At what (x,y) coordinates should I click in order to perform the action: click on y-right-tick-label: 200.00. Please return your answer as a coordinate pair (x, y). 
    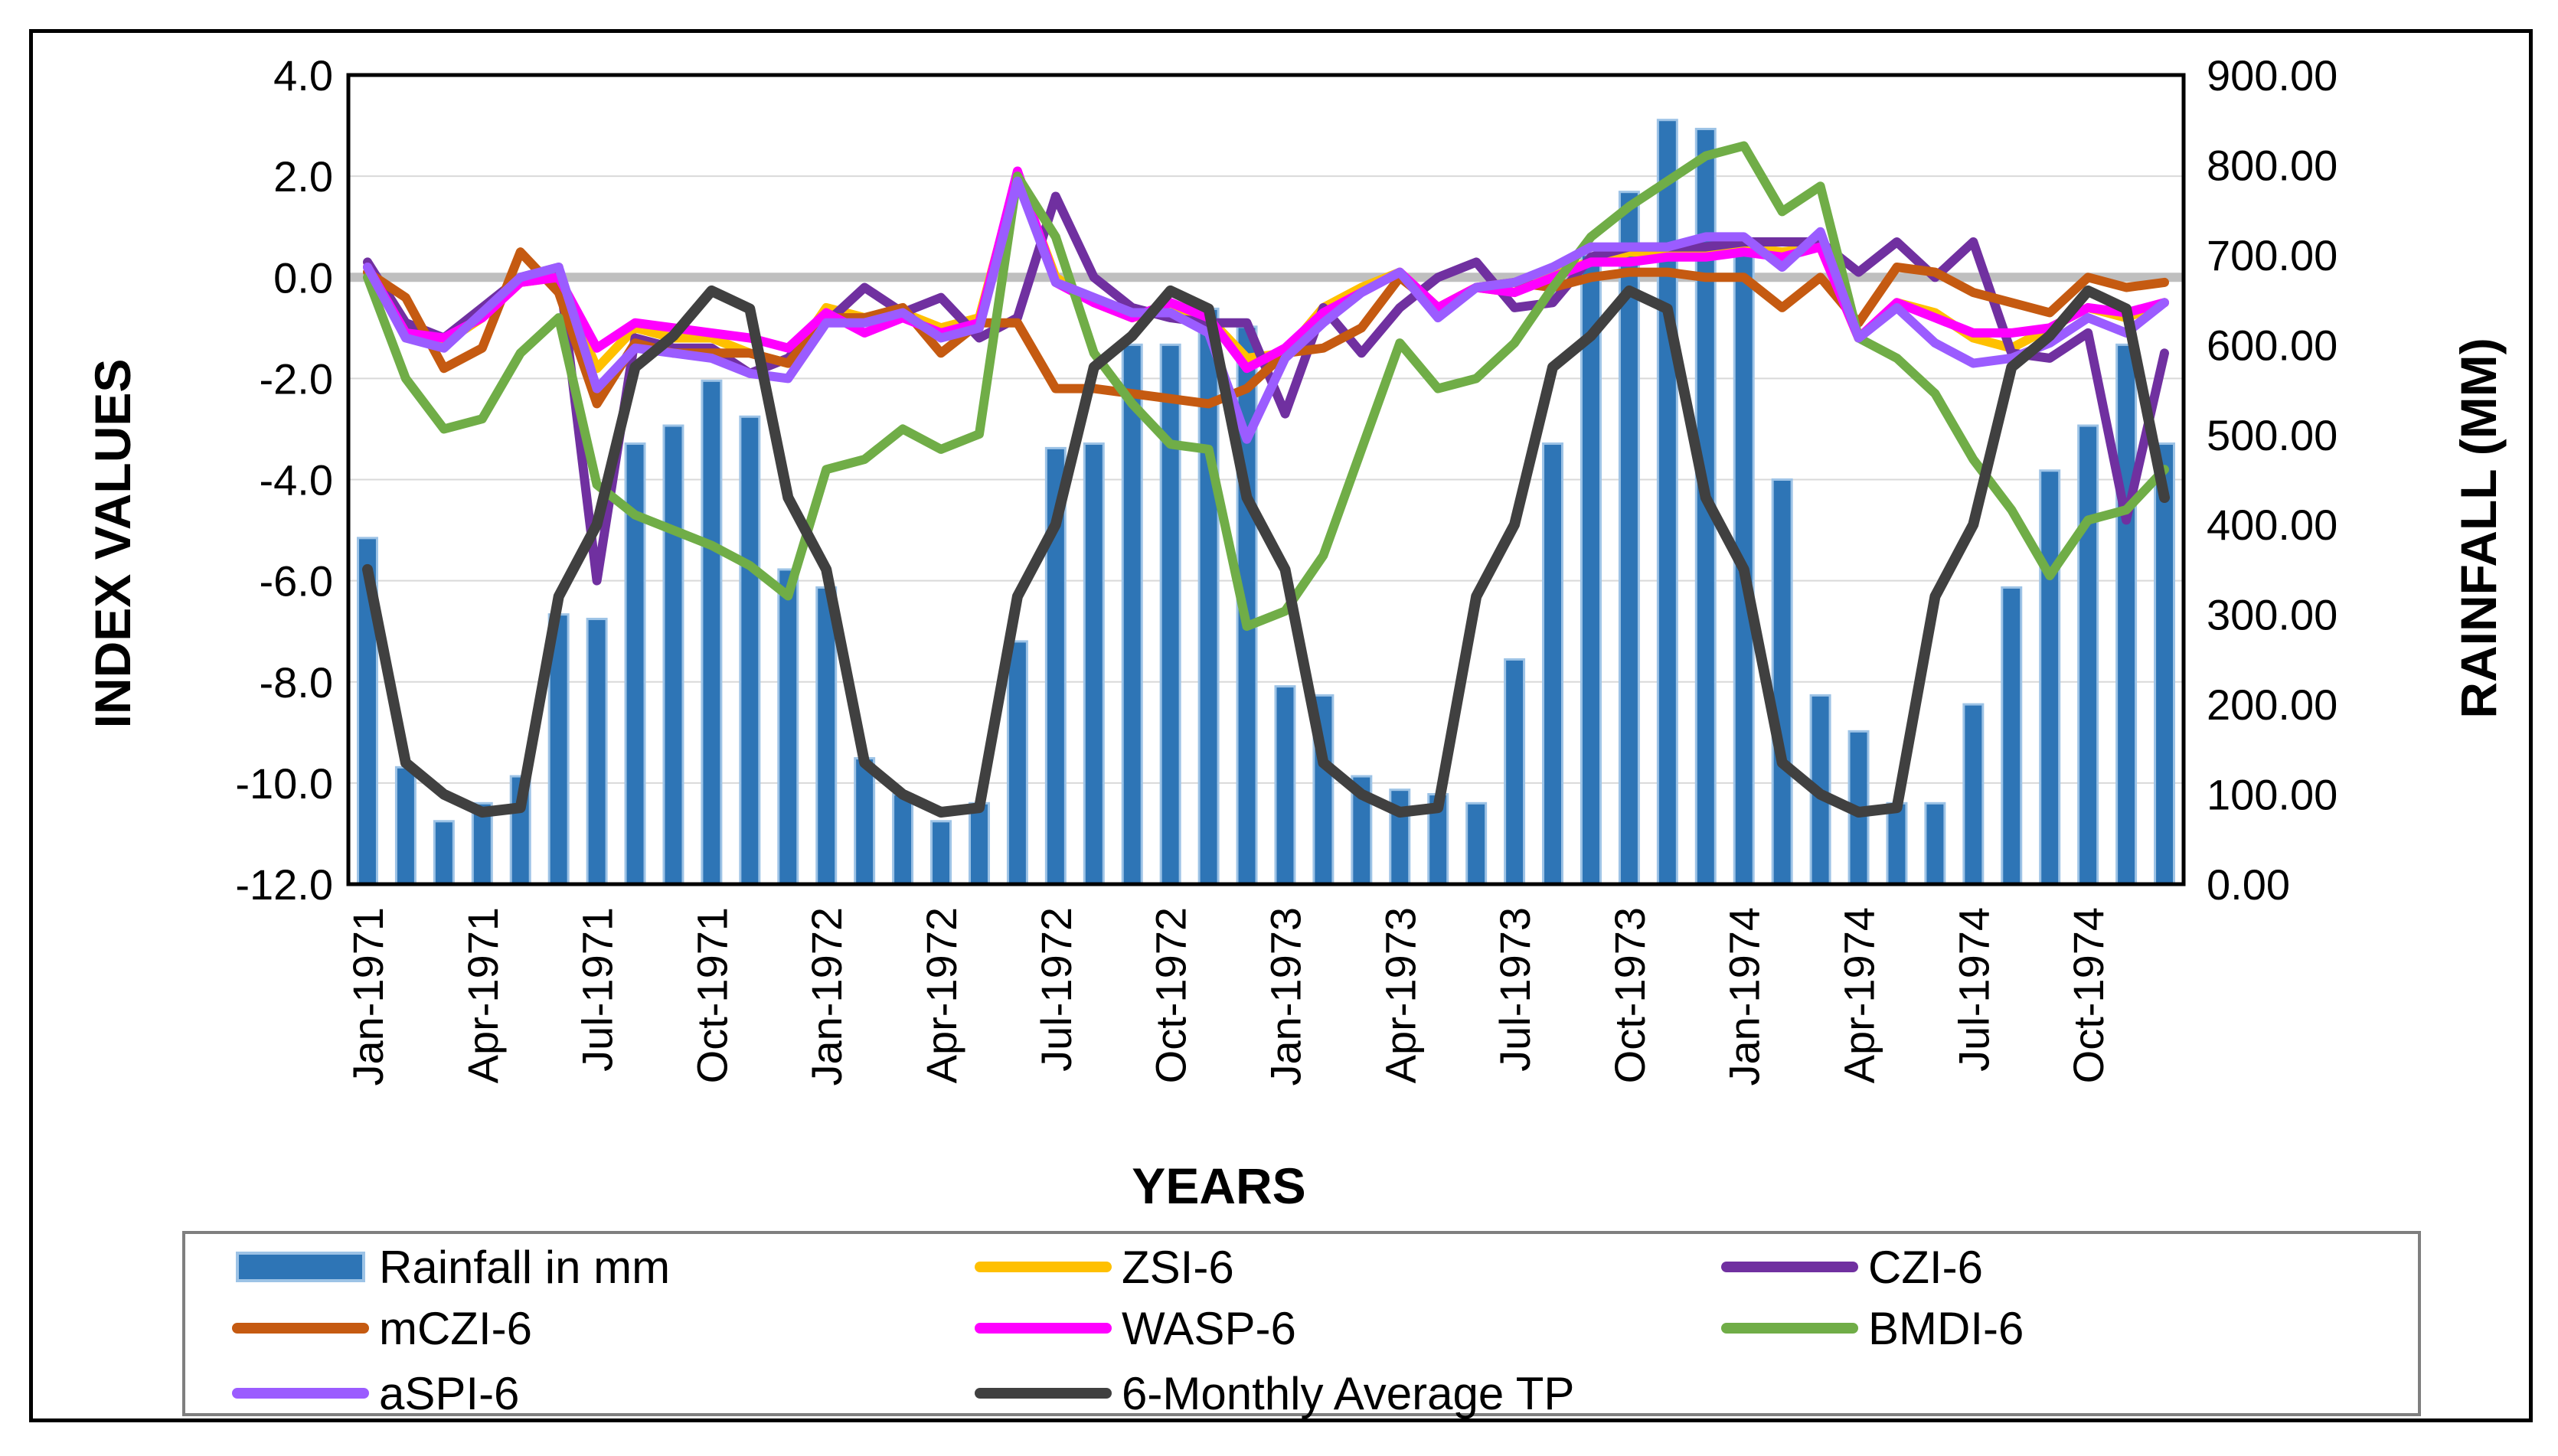
    Looking at the image, I should click on (2272, 705).